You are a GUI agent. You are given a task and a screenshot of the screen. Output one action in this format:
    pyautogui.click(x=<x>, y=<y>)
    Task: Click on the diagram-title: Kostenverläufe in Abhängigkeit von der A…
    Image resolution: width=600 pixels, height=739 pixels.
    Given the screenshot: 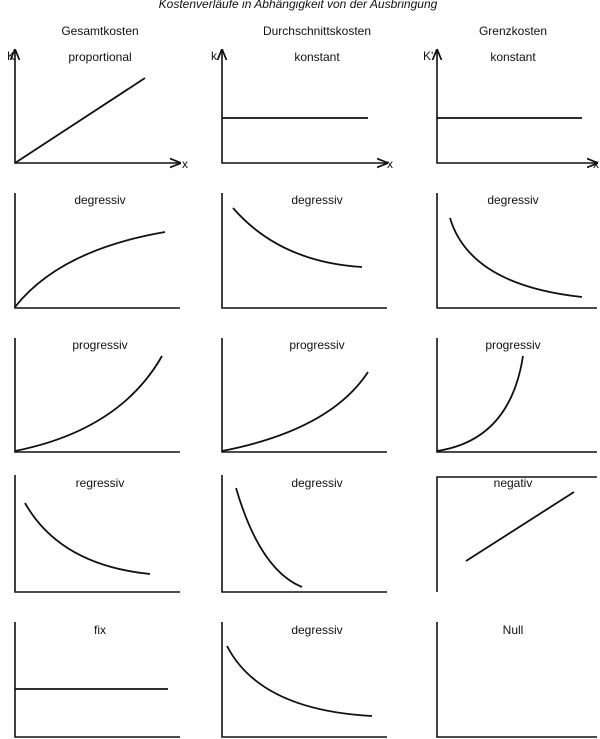 What is the action you would take?
    pyautogui.click(x=298, y=5)
    